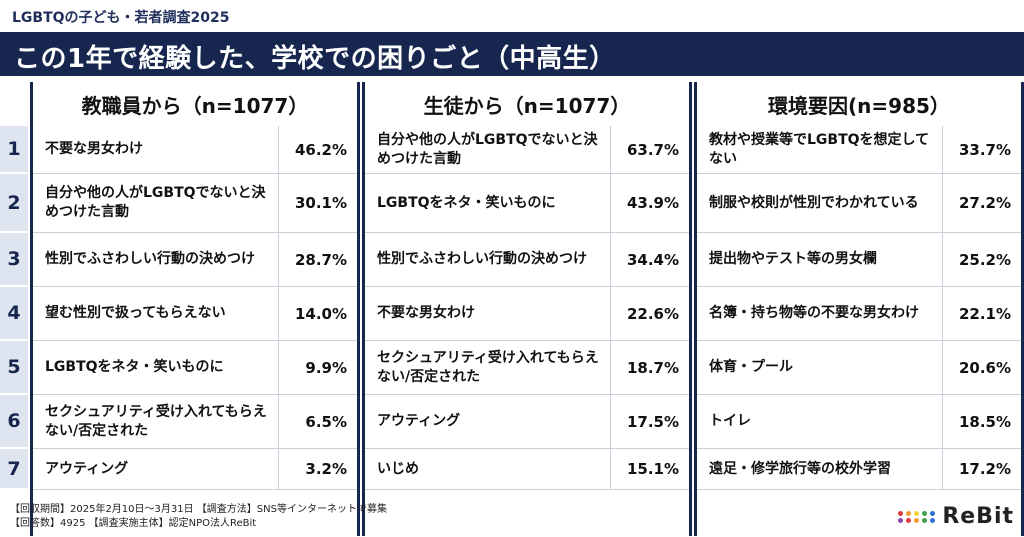  Describe the element at coordinates (317, 422) in the screenshot. I see `item-percentage: 6.5%` at that location.